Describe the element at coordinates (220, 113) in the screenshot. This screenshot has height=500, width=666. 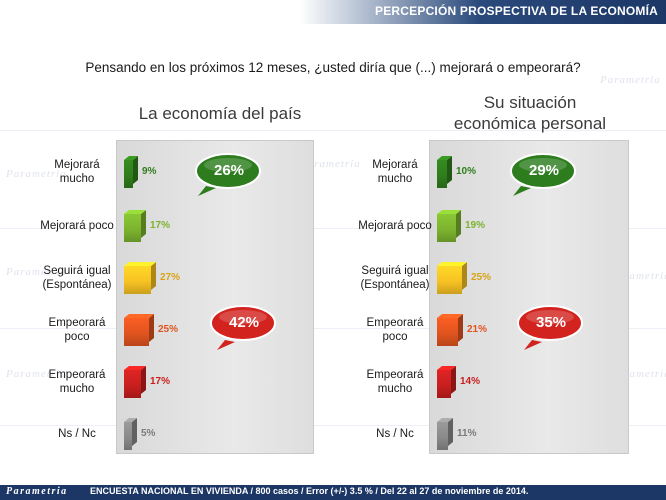
I see `chart-title-country: La economía del país` at that location.